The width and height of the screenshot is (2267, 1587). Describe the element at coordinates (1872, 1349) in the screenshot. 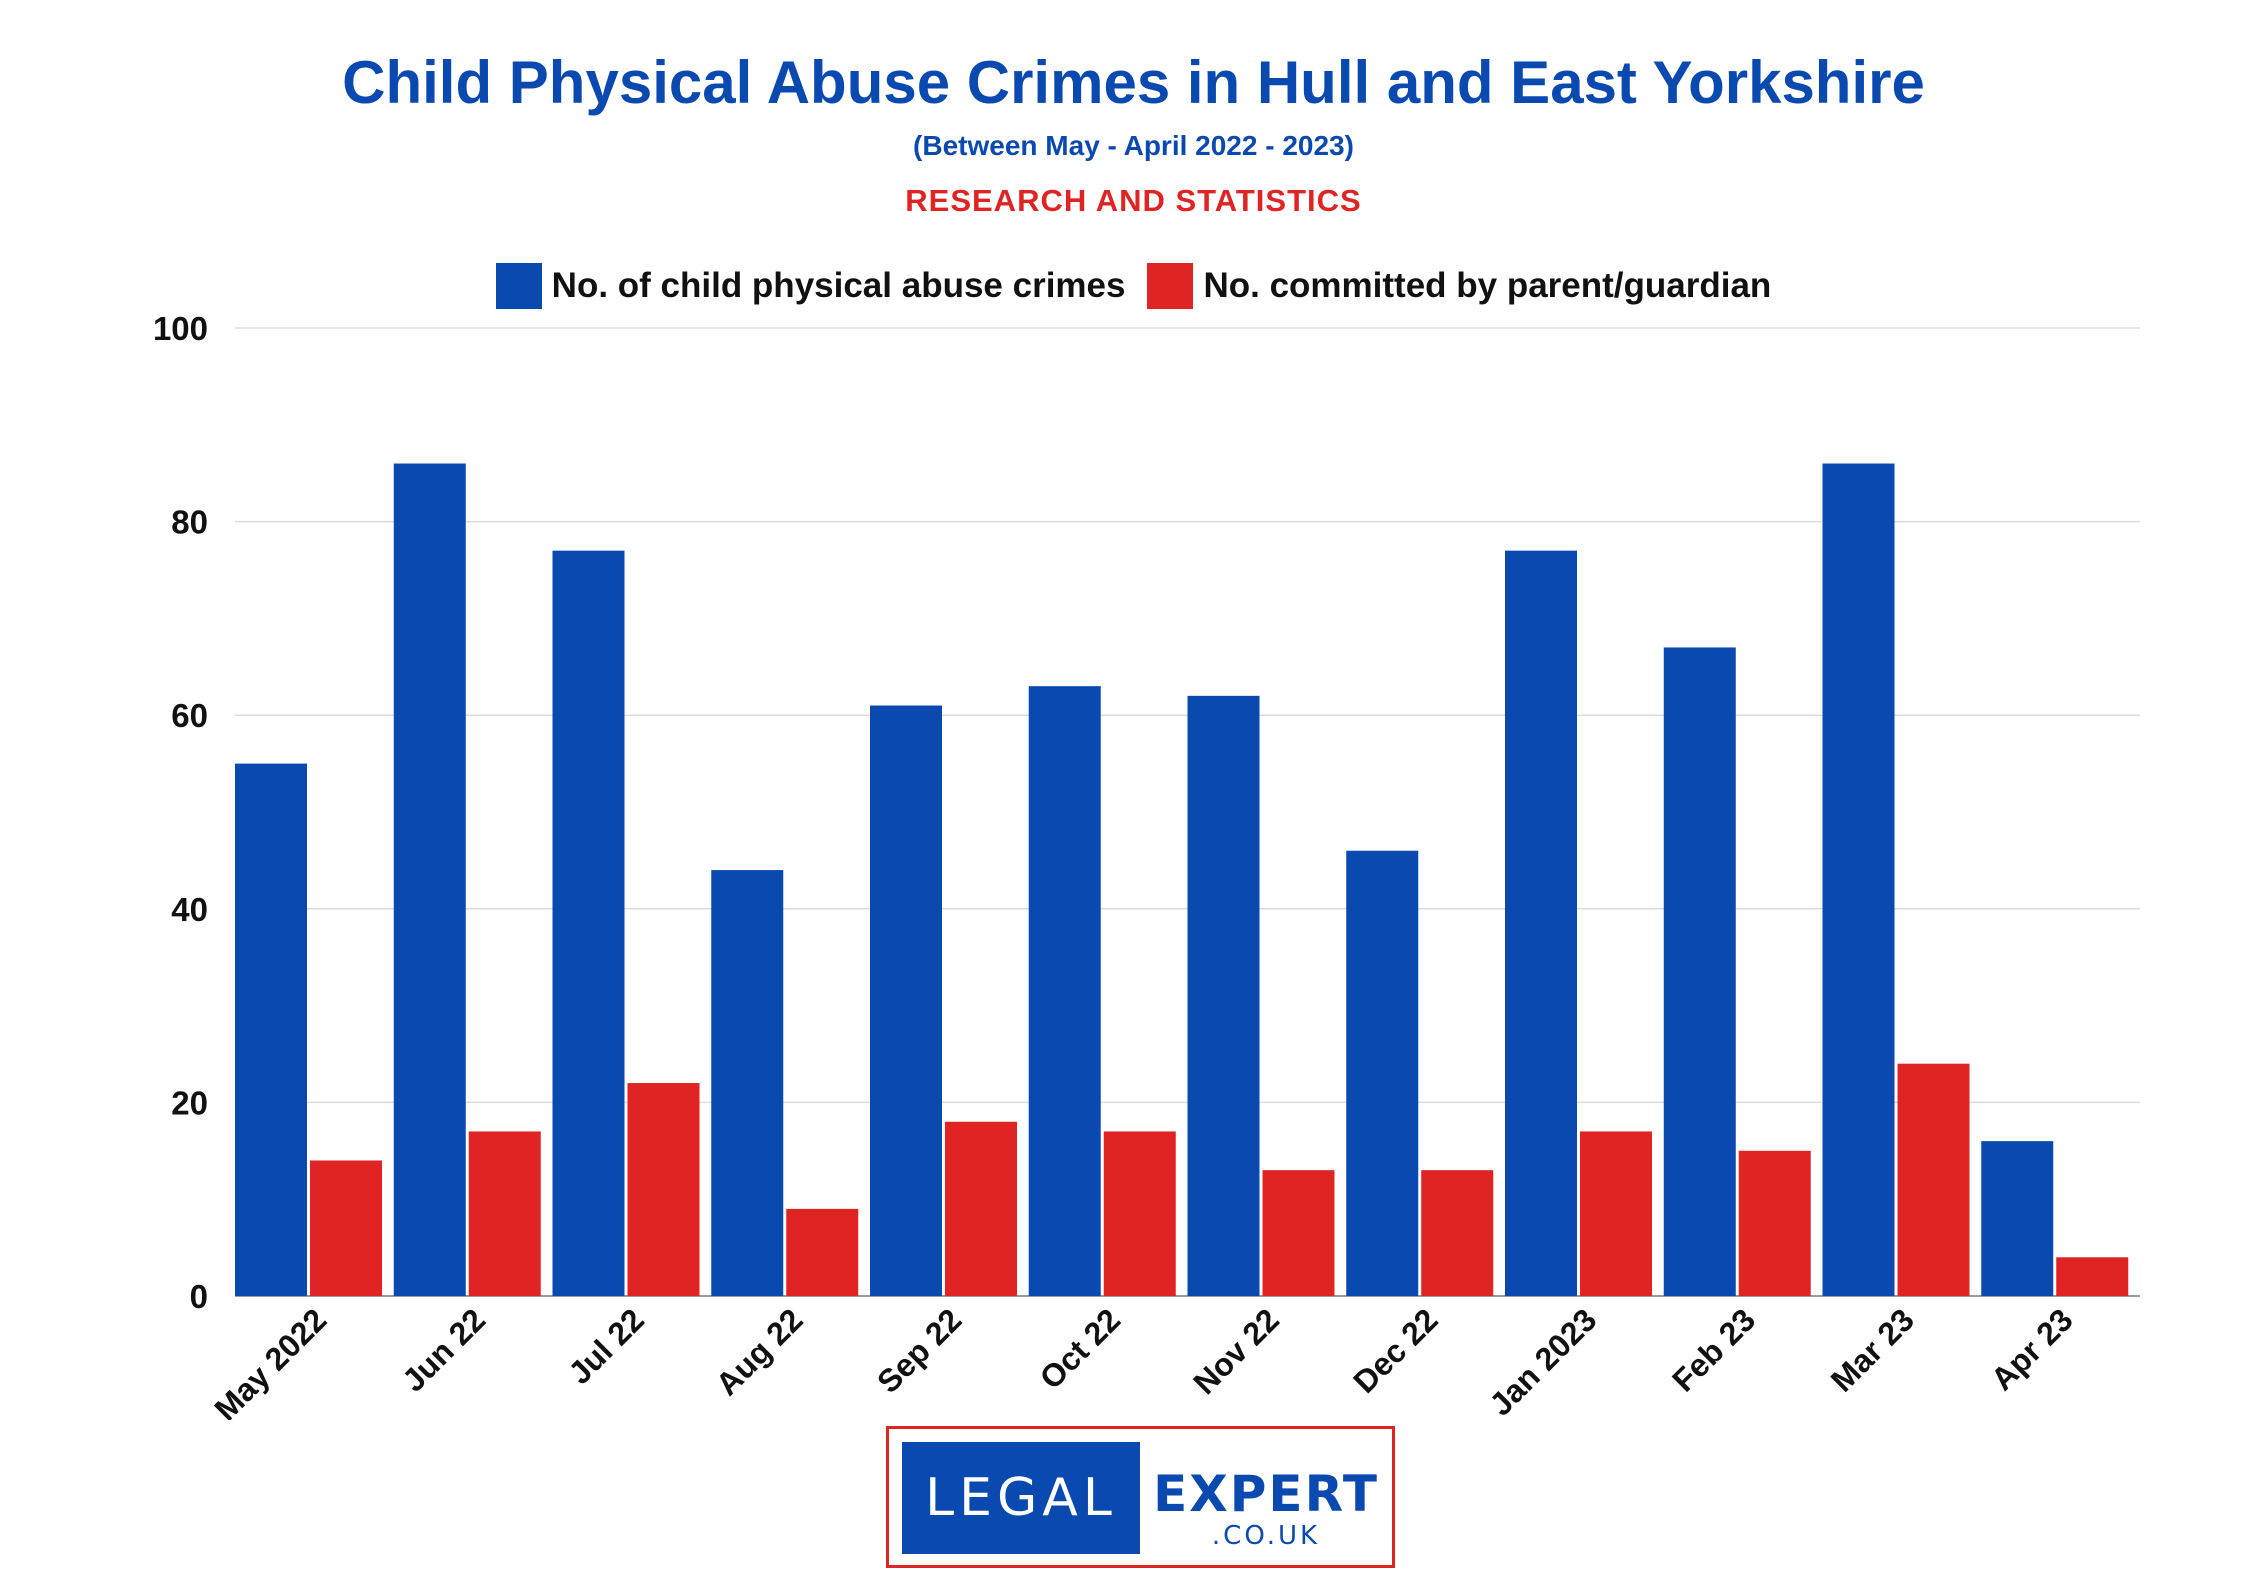

I see `x-tick-label-10: Mar 23` at that location.